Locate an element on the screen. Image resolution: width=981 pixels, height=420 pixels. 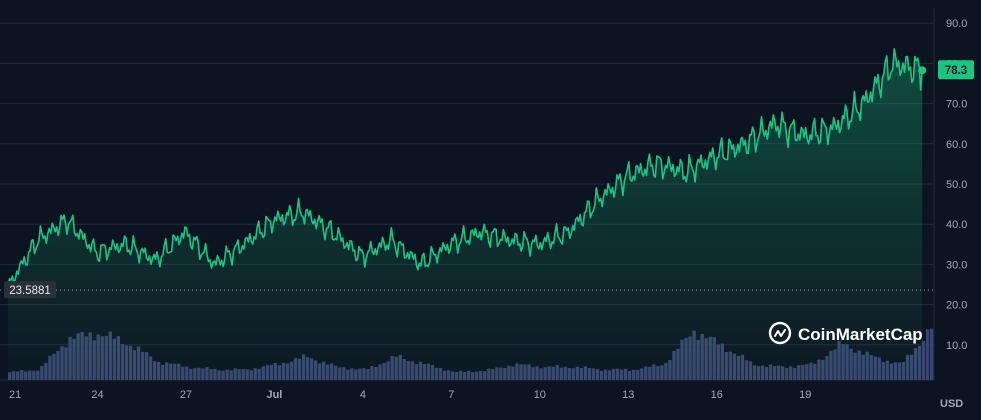
x-tick-label: 24 is located at coordinates (97, 395).